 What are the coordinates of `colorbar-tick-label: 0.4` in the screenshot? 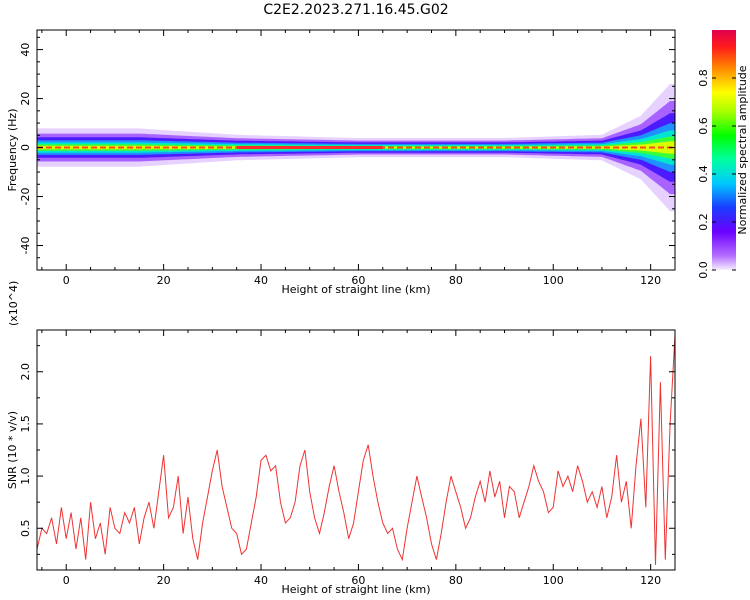 It's located at (703, 174).